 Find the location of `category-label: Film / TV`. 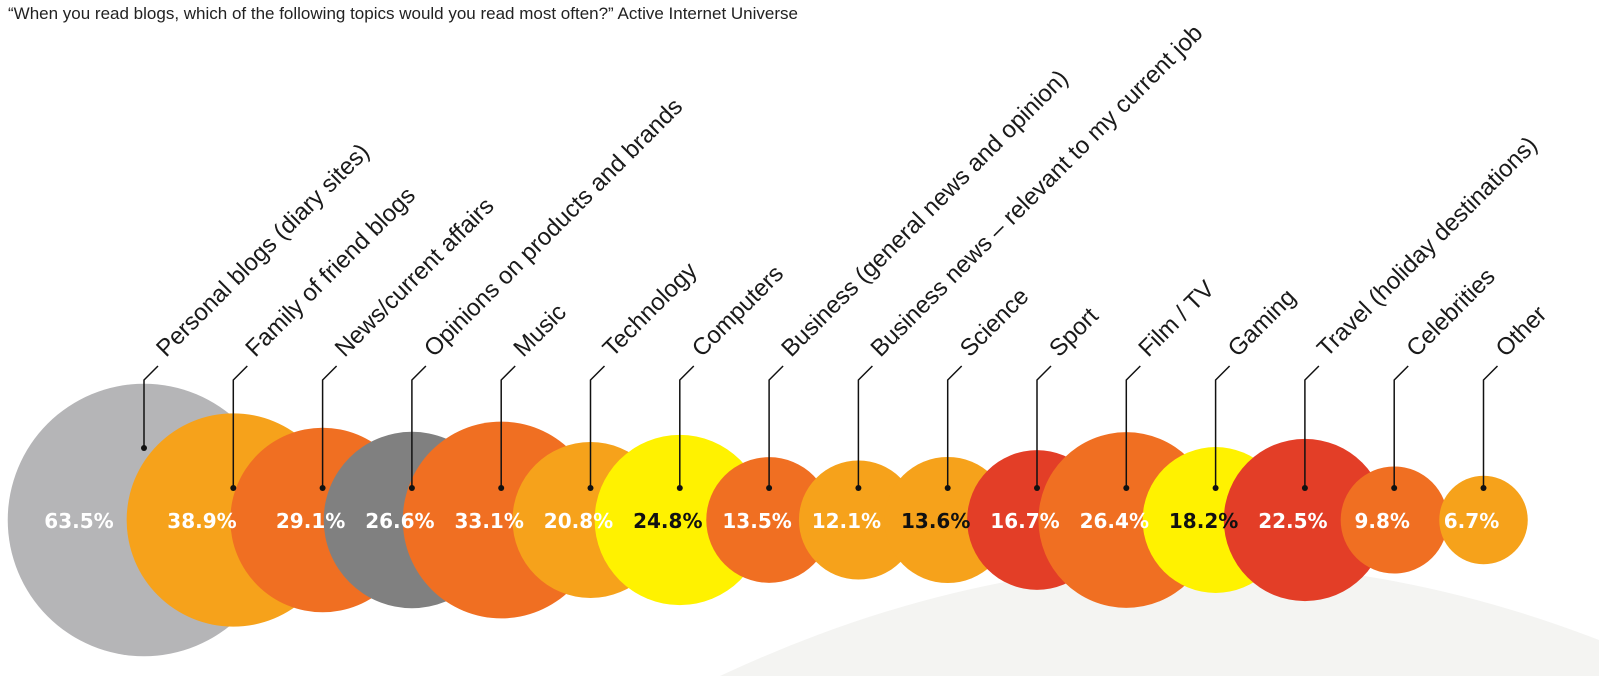

category-label: Film / TV is located at coordinates (1176, 319).